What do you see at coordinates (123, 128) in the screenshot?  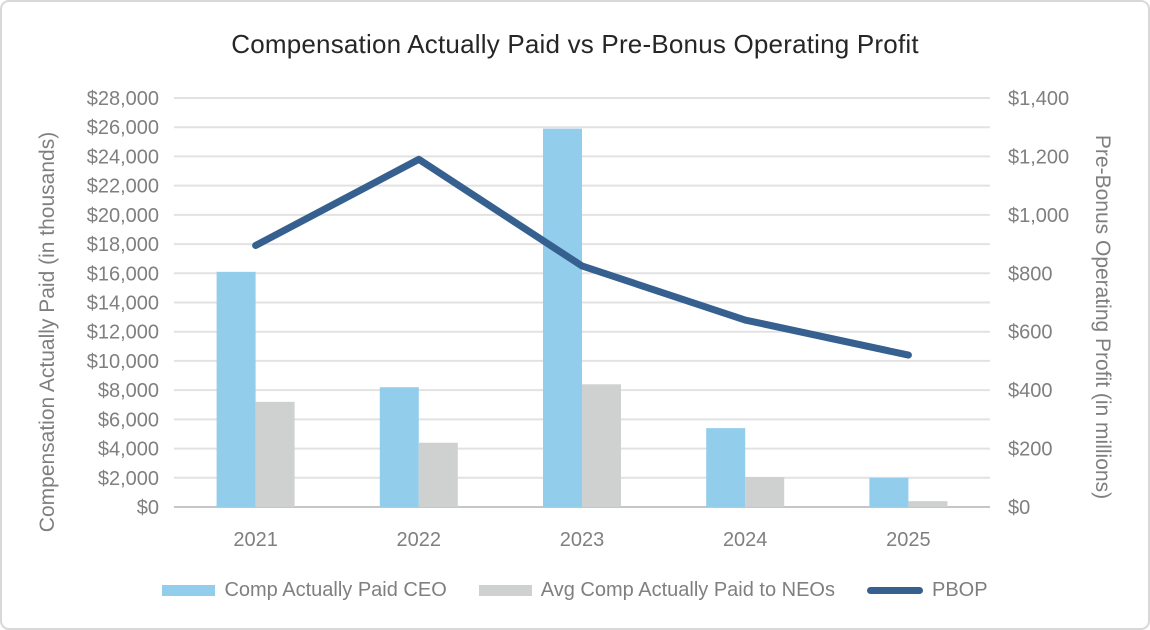 I see `left-axis-tick: $26,000` at bounding box center [123, 128].